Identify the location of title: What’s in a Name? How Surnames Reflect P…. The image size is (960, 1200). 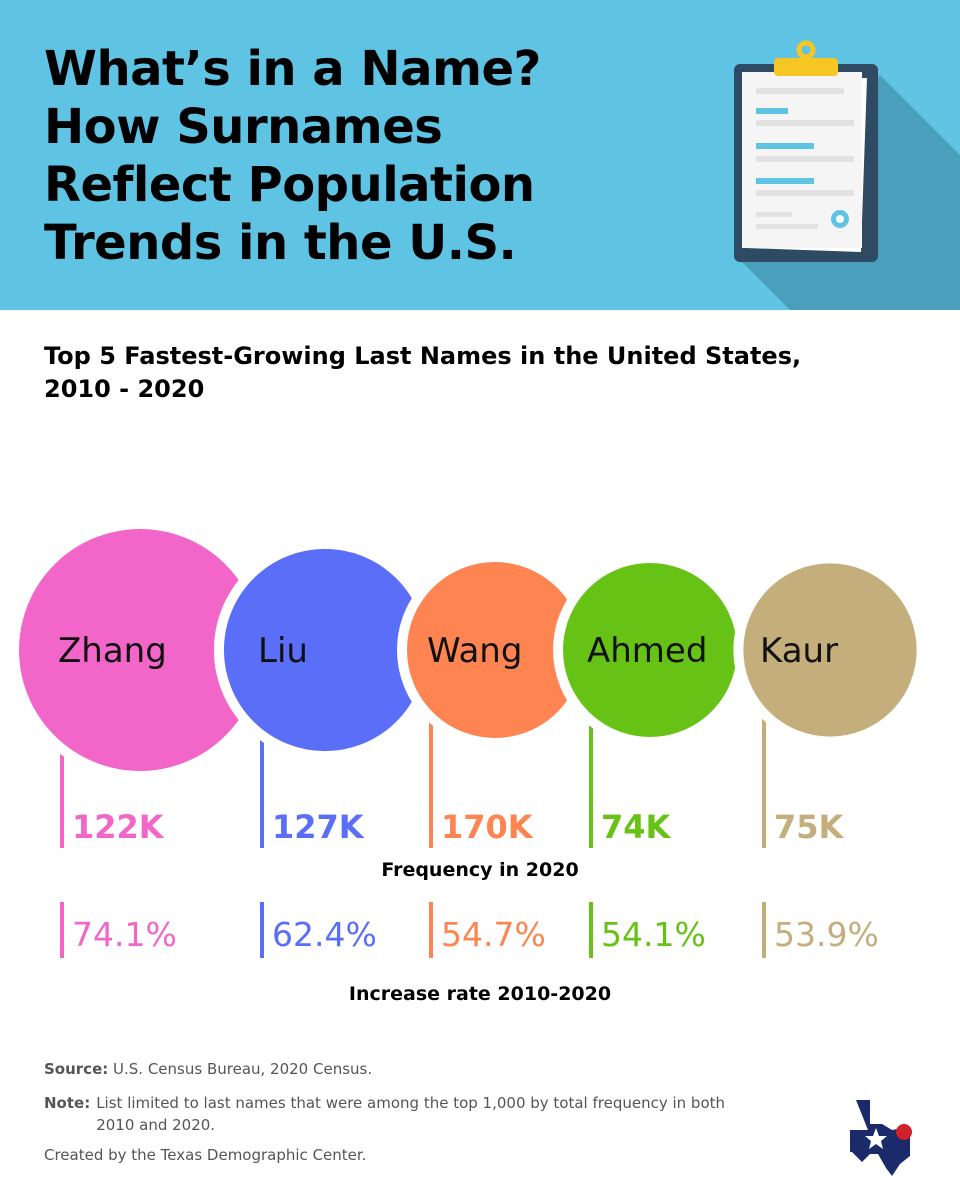
(292, 156).